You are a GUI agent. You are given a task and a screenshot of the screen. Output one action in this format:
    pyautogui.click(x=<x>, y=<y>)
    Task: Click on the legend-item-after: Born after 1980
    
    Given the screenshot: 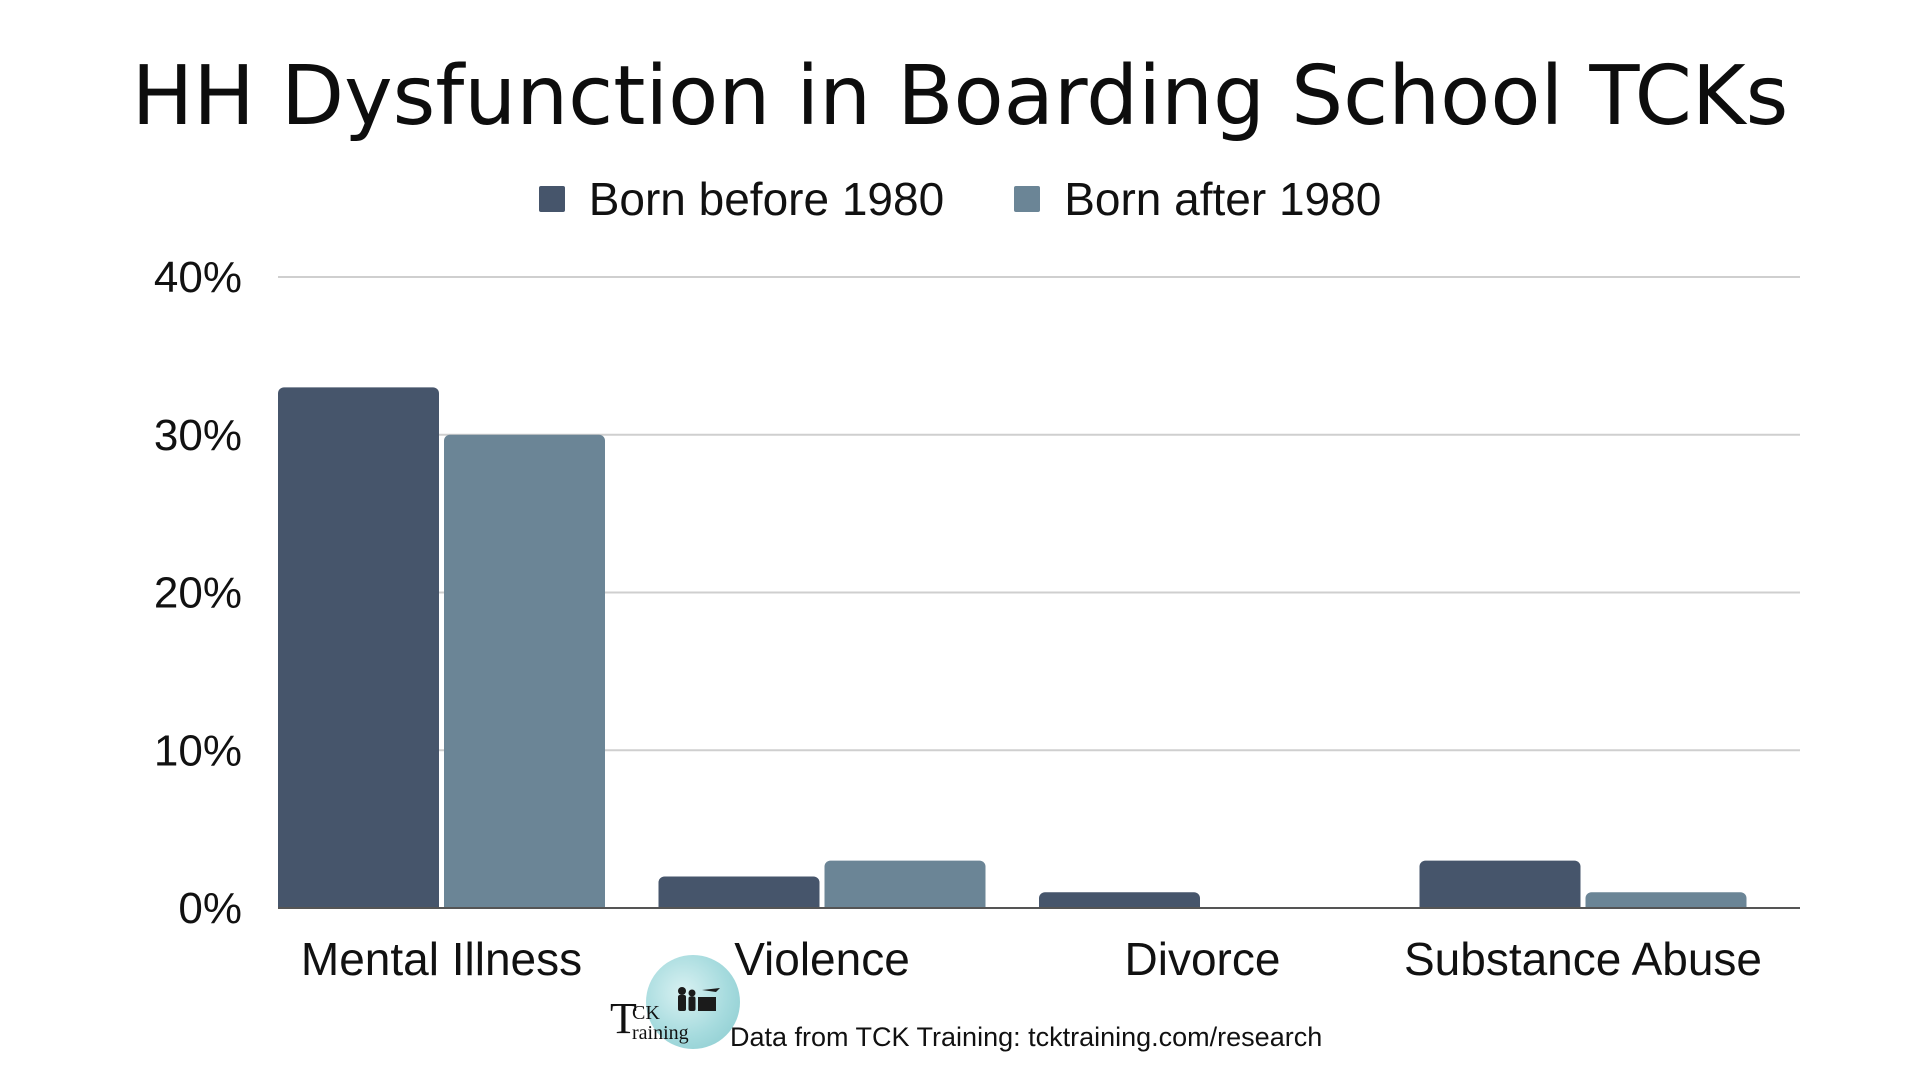 What is the action you would take?
    pyautogui.click(x=1197, y=199)
    